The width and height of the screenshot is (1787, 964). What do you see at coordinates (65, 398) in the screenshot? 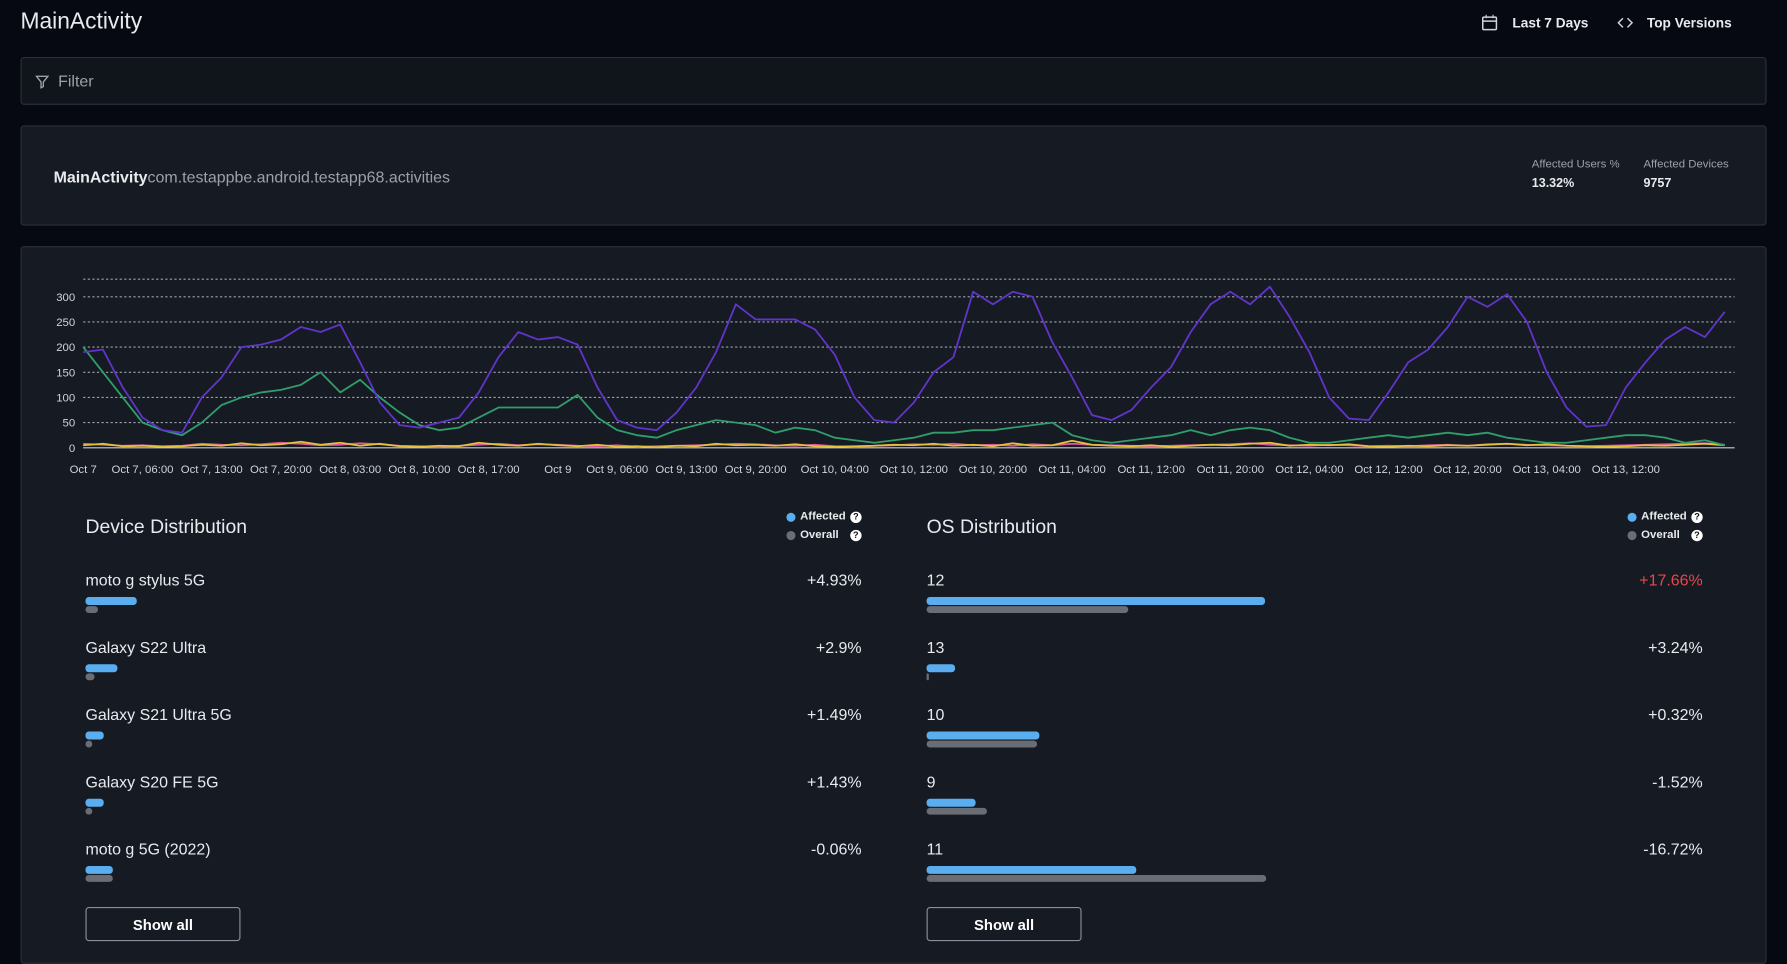
I see `y-tick-label: 100` at bounding box center [65, 398].